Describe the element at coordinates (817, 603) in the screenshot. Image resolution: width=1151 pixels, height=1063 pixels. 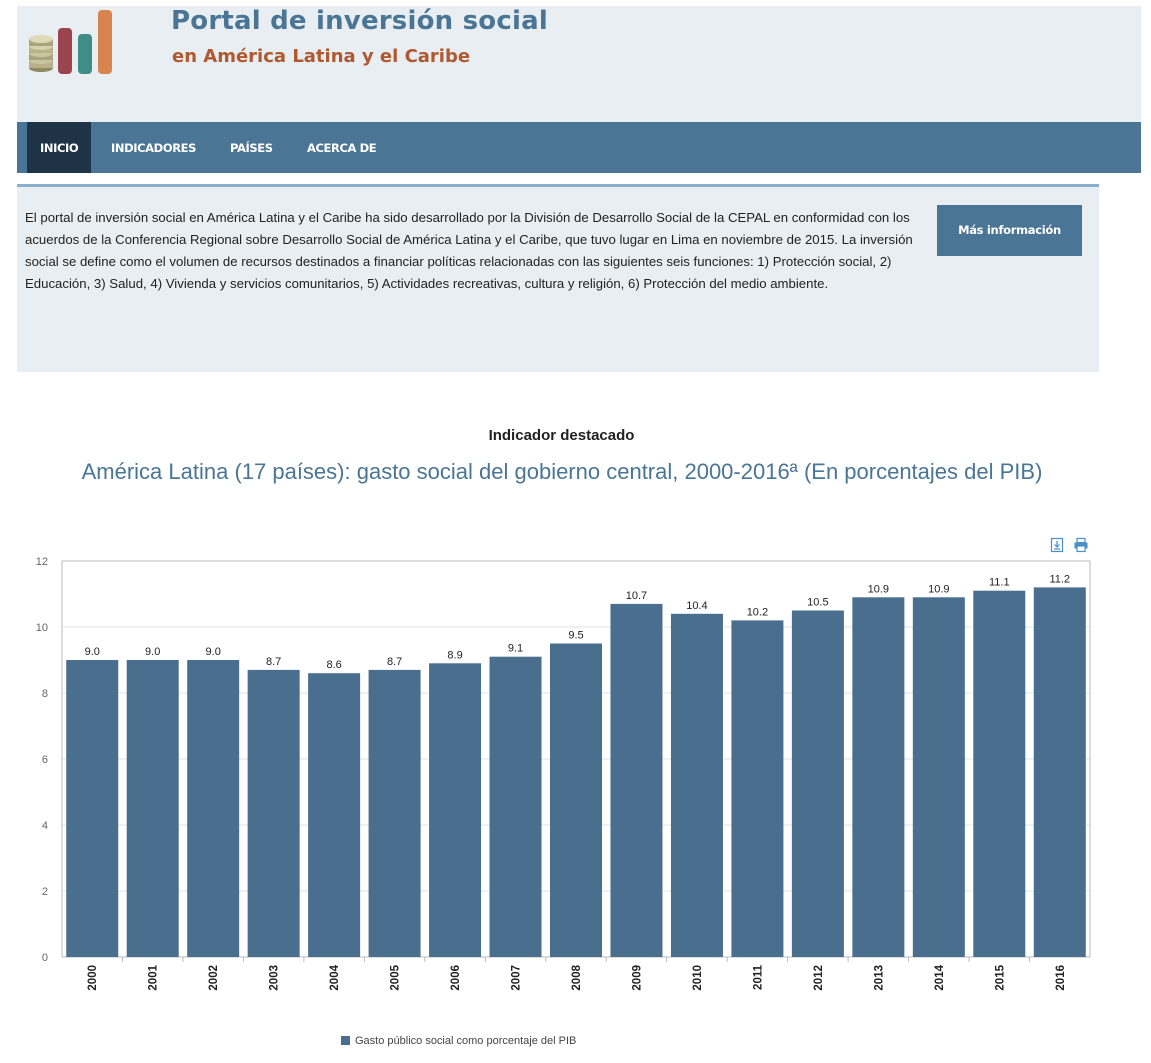
I see `data-label: 10.5` at that location.